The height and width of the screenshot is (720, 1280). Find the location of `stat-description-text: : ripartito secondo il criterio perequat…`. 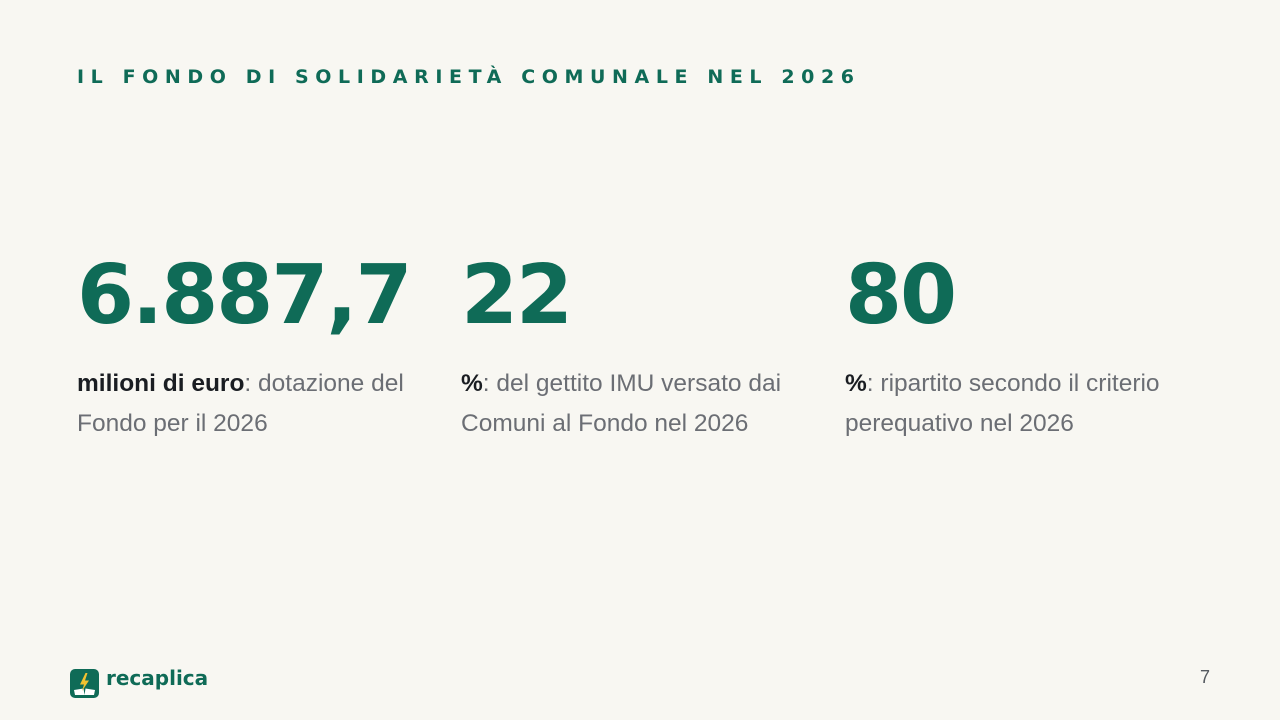

stat-description-text: : ripartito secondo il criterio perequat… is located at coordinates (1002, 403).